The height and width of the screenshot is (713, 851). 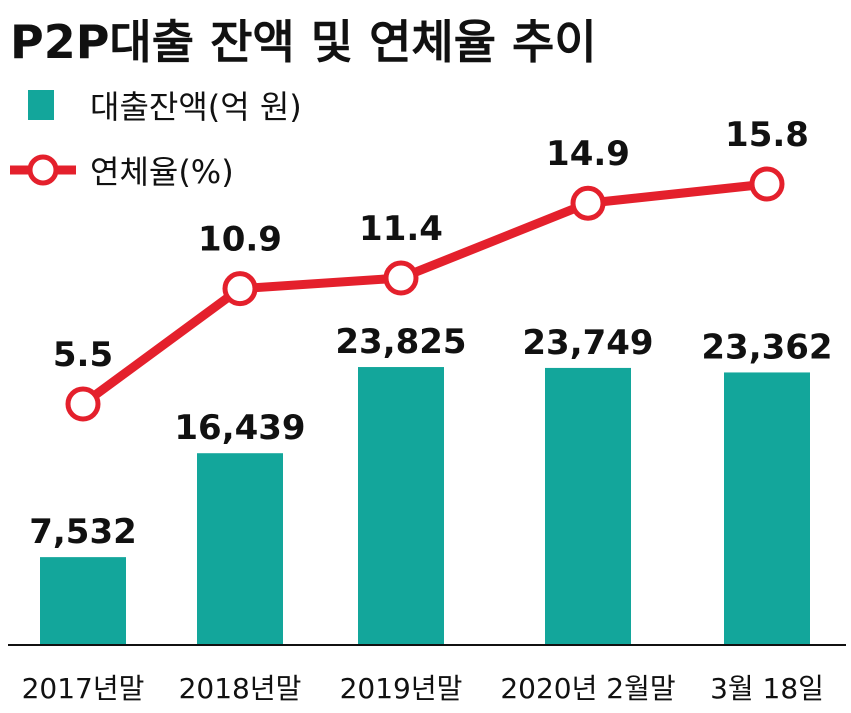 I want to click on x-tick-label: 2018년말, so click(x=240, y=688).